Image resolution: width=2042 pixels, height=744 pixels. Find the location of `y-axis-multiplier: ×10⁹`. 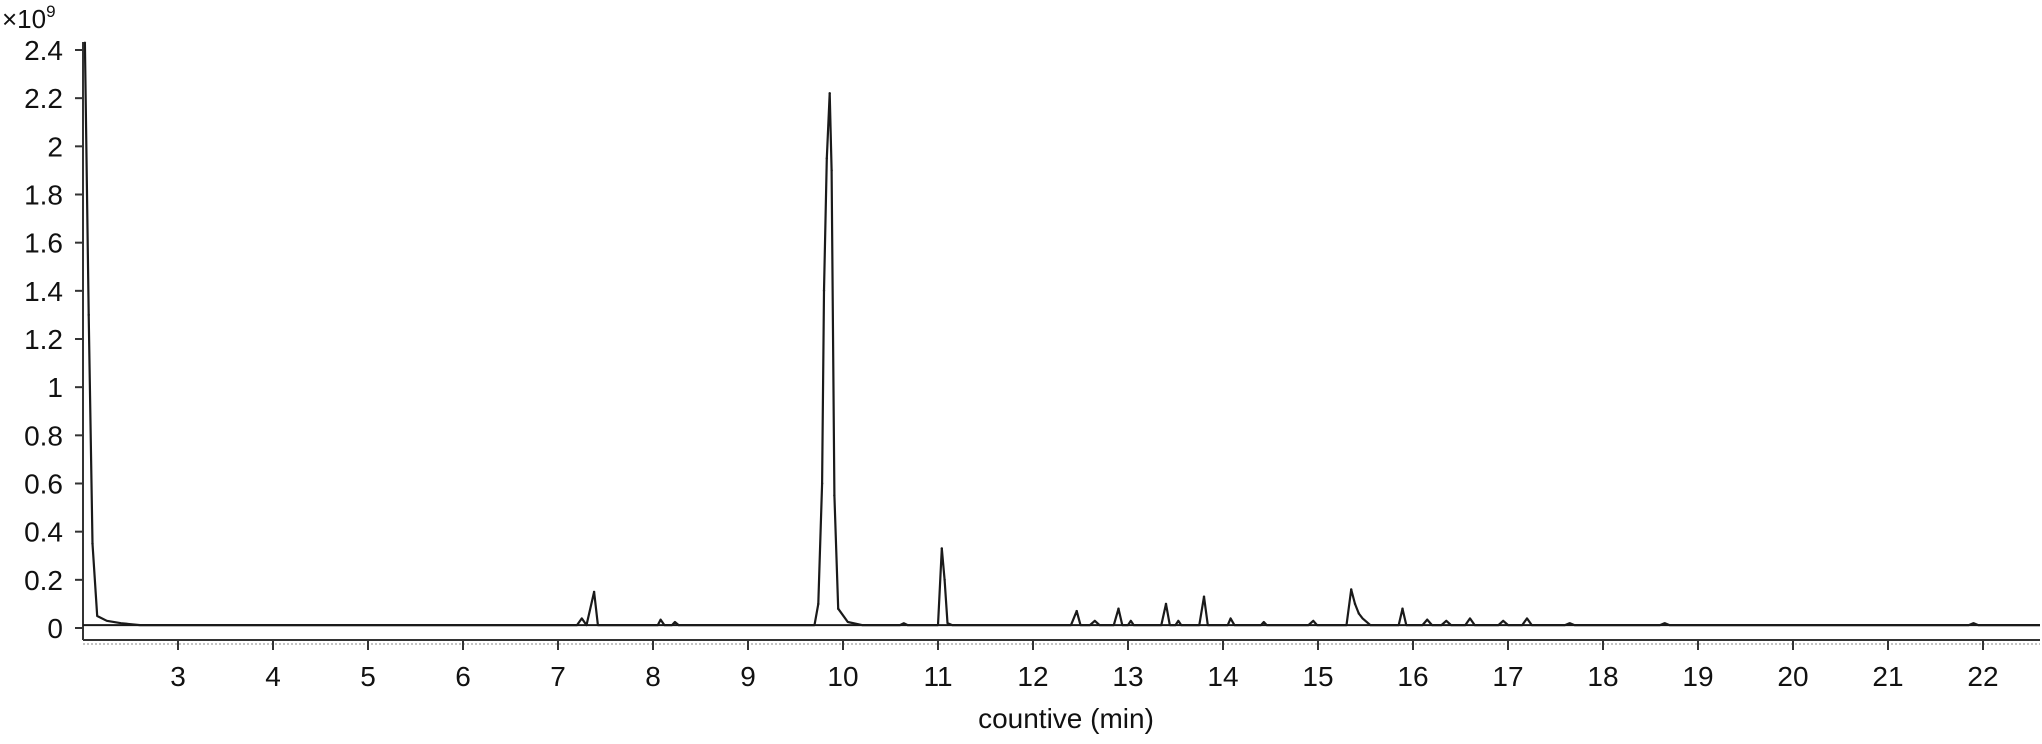

y-axis-multiplier: ×10⁹ is located at coordinates (29, 18).